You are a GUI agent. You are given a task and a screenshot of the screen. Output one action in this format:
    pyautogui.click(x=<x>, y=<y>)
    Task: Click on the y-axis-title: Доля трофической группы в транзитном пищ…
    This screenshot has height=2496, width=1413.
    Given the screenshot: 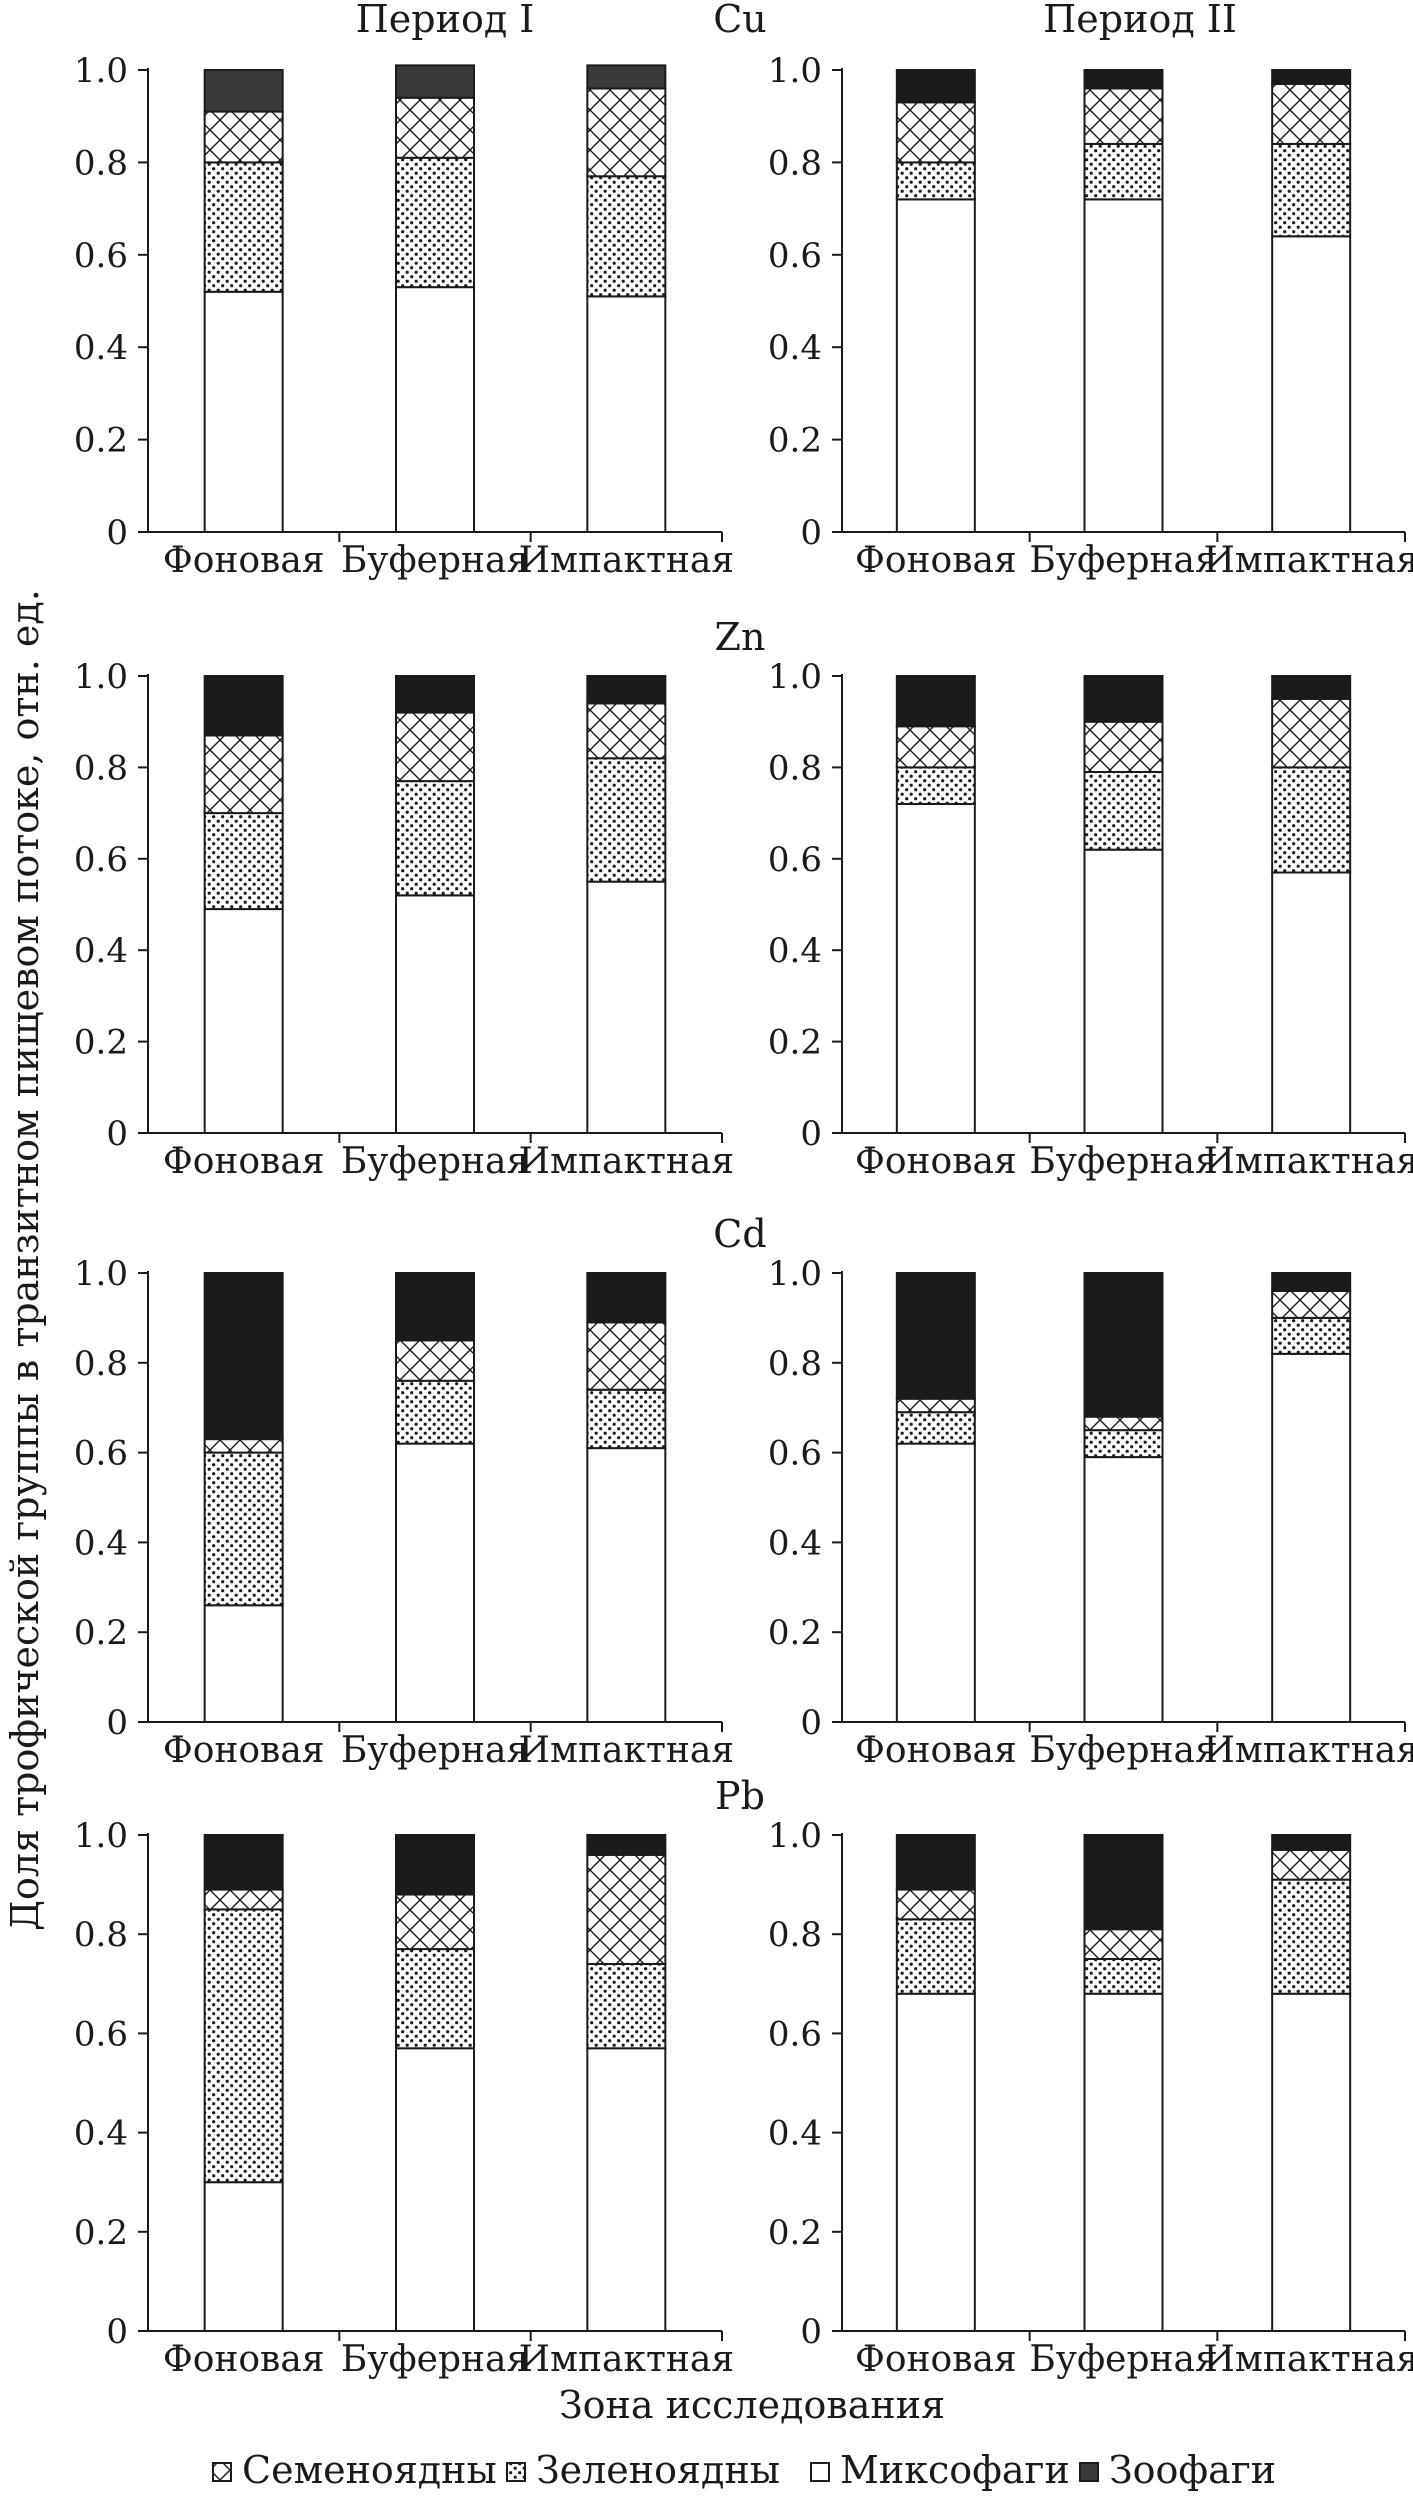 What is the action you would take?
    pyautogui.click(x=25, y=1260)
    